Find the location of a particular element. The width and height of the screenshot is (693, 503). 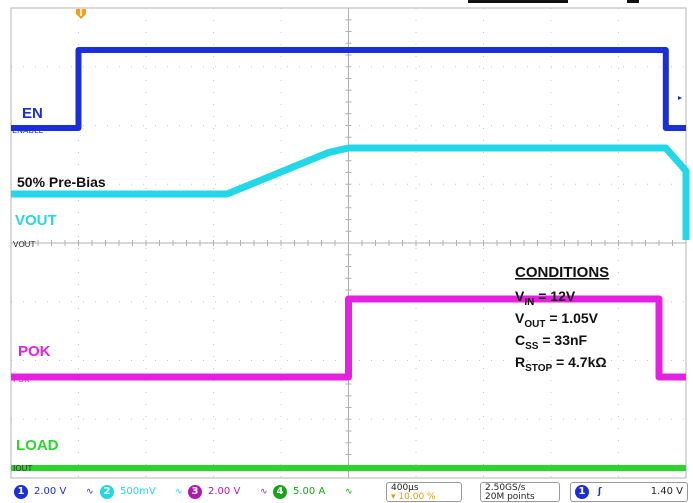

pok-ref-label: POK is located at coordinates (21, 379).